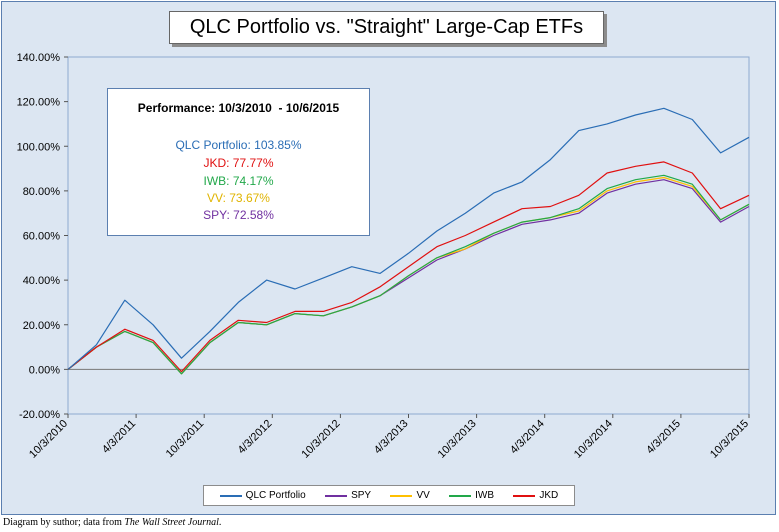 The height and width of the screenshot is (532, 779). I want to click on legend-swatch-spy, so click(336, 495).